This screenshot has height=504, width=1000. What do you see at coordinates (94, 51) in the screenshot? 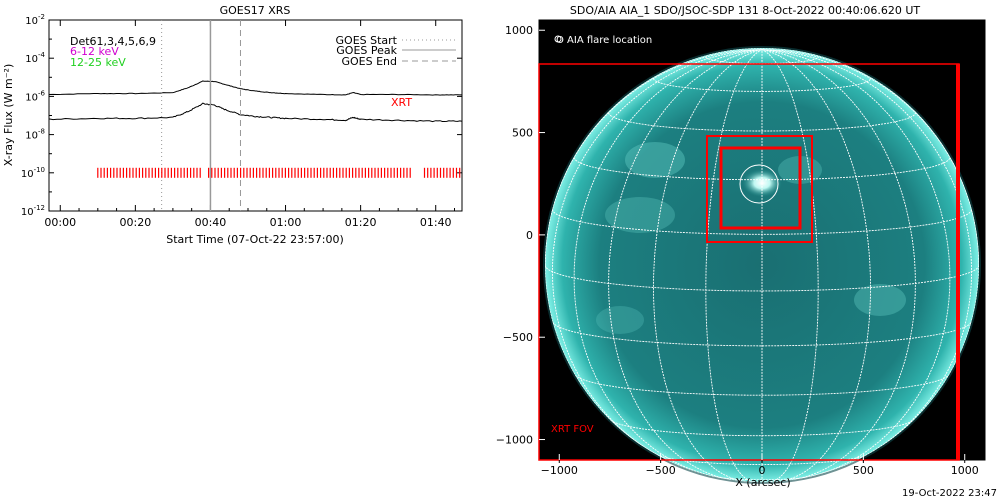
I see `band-6-12-label: 6-12 keV` at bounding box center [94, 51].